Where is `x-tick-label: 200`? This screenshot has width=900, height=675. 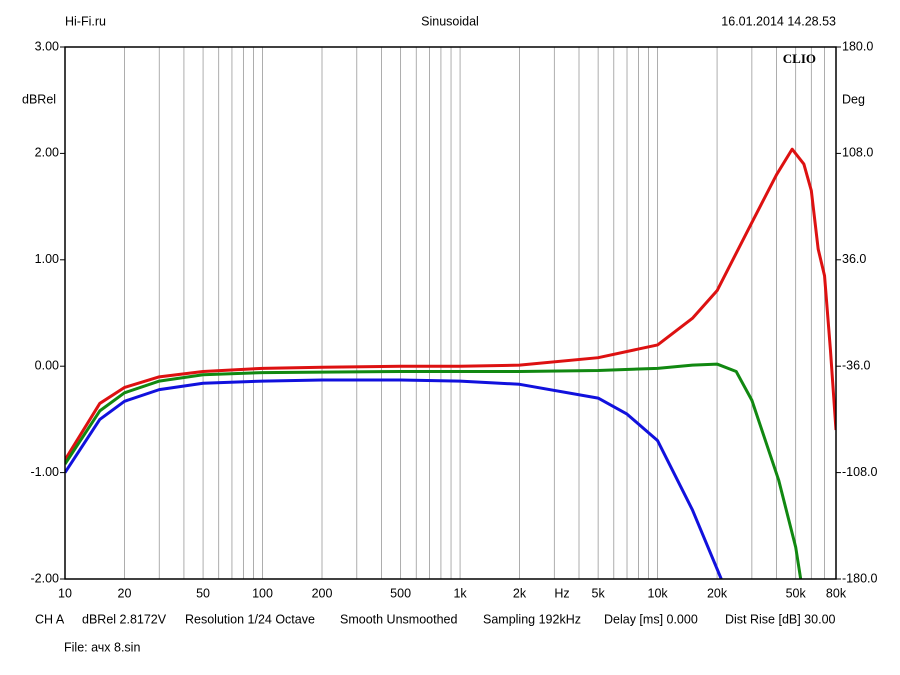 x-tick-label: 200 is located at coordinates (322, 593).